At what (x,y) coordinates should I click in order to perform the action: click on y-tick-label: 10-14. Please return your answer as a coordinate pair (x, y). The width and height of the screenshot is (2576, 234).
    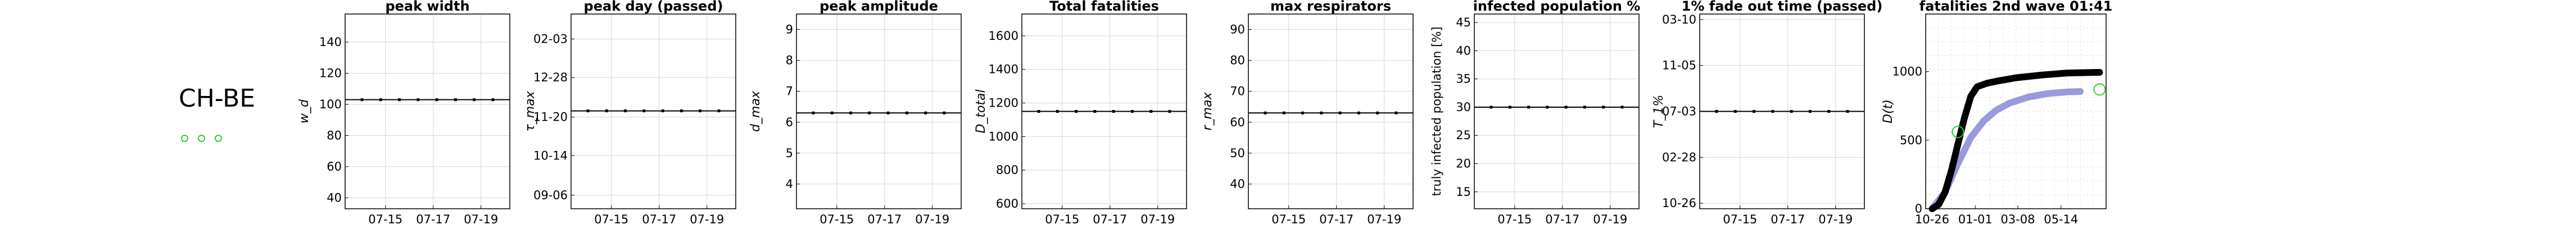
    Looking at the image, I should click on (550, 155).